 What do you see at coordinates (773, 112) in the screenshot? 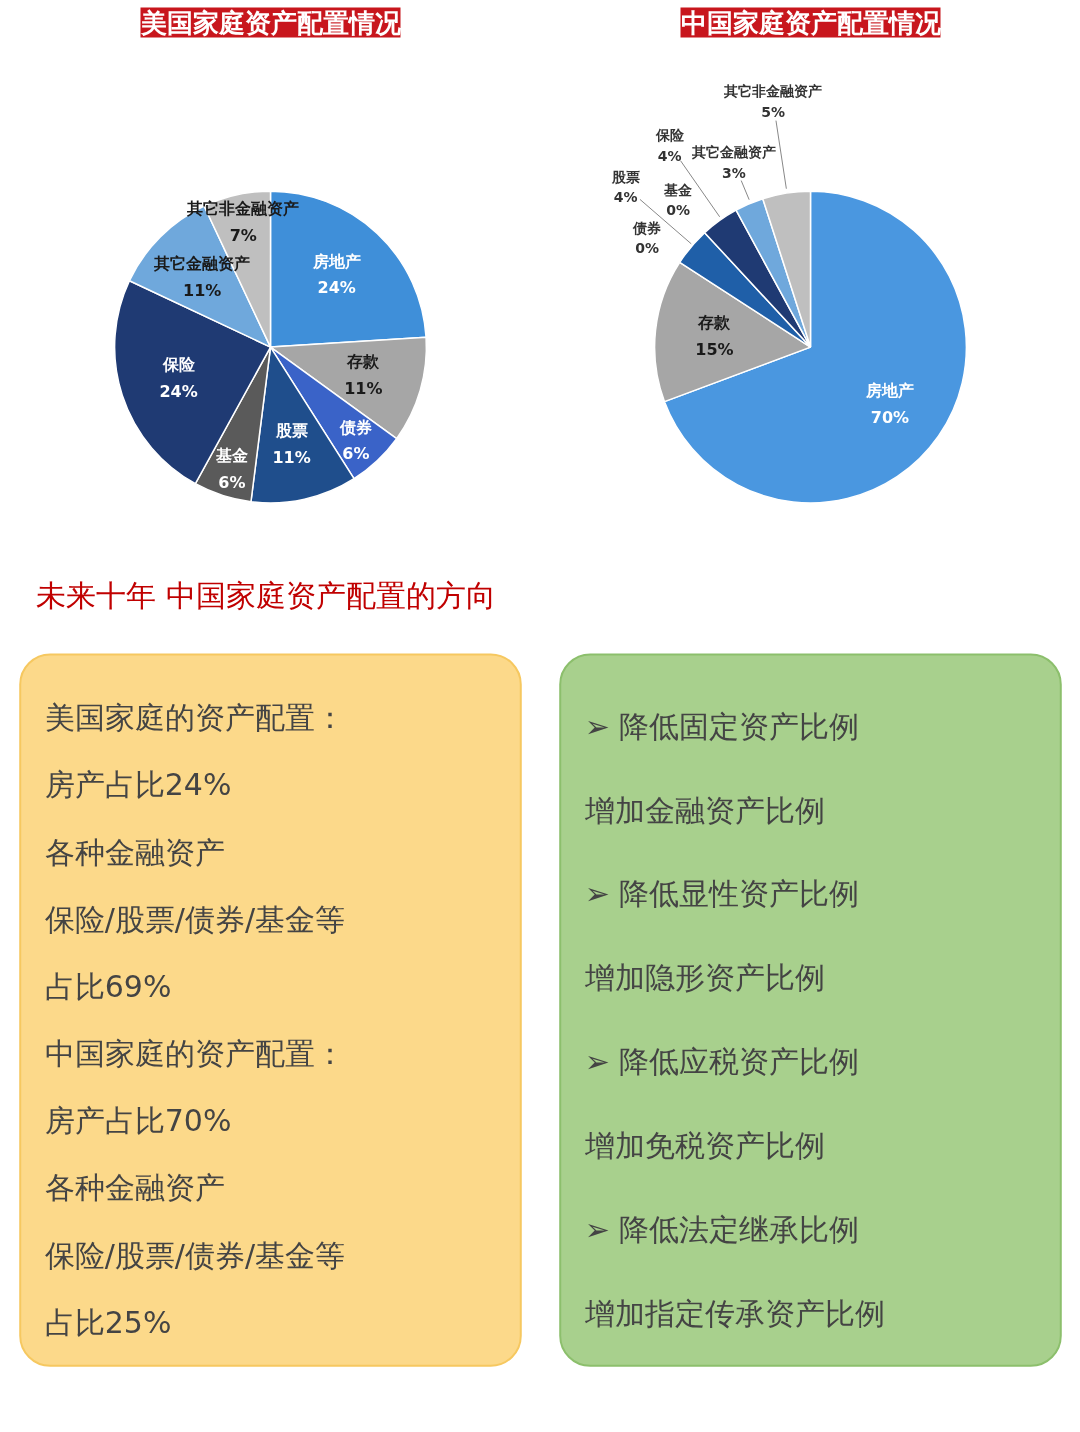
I see `data-label: 5%` at bounding box center [773, 112].